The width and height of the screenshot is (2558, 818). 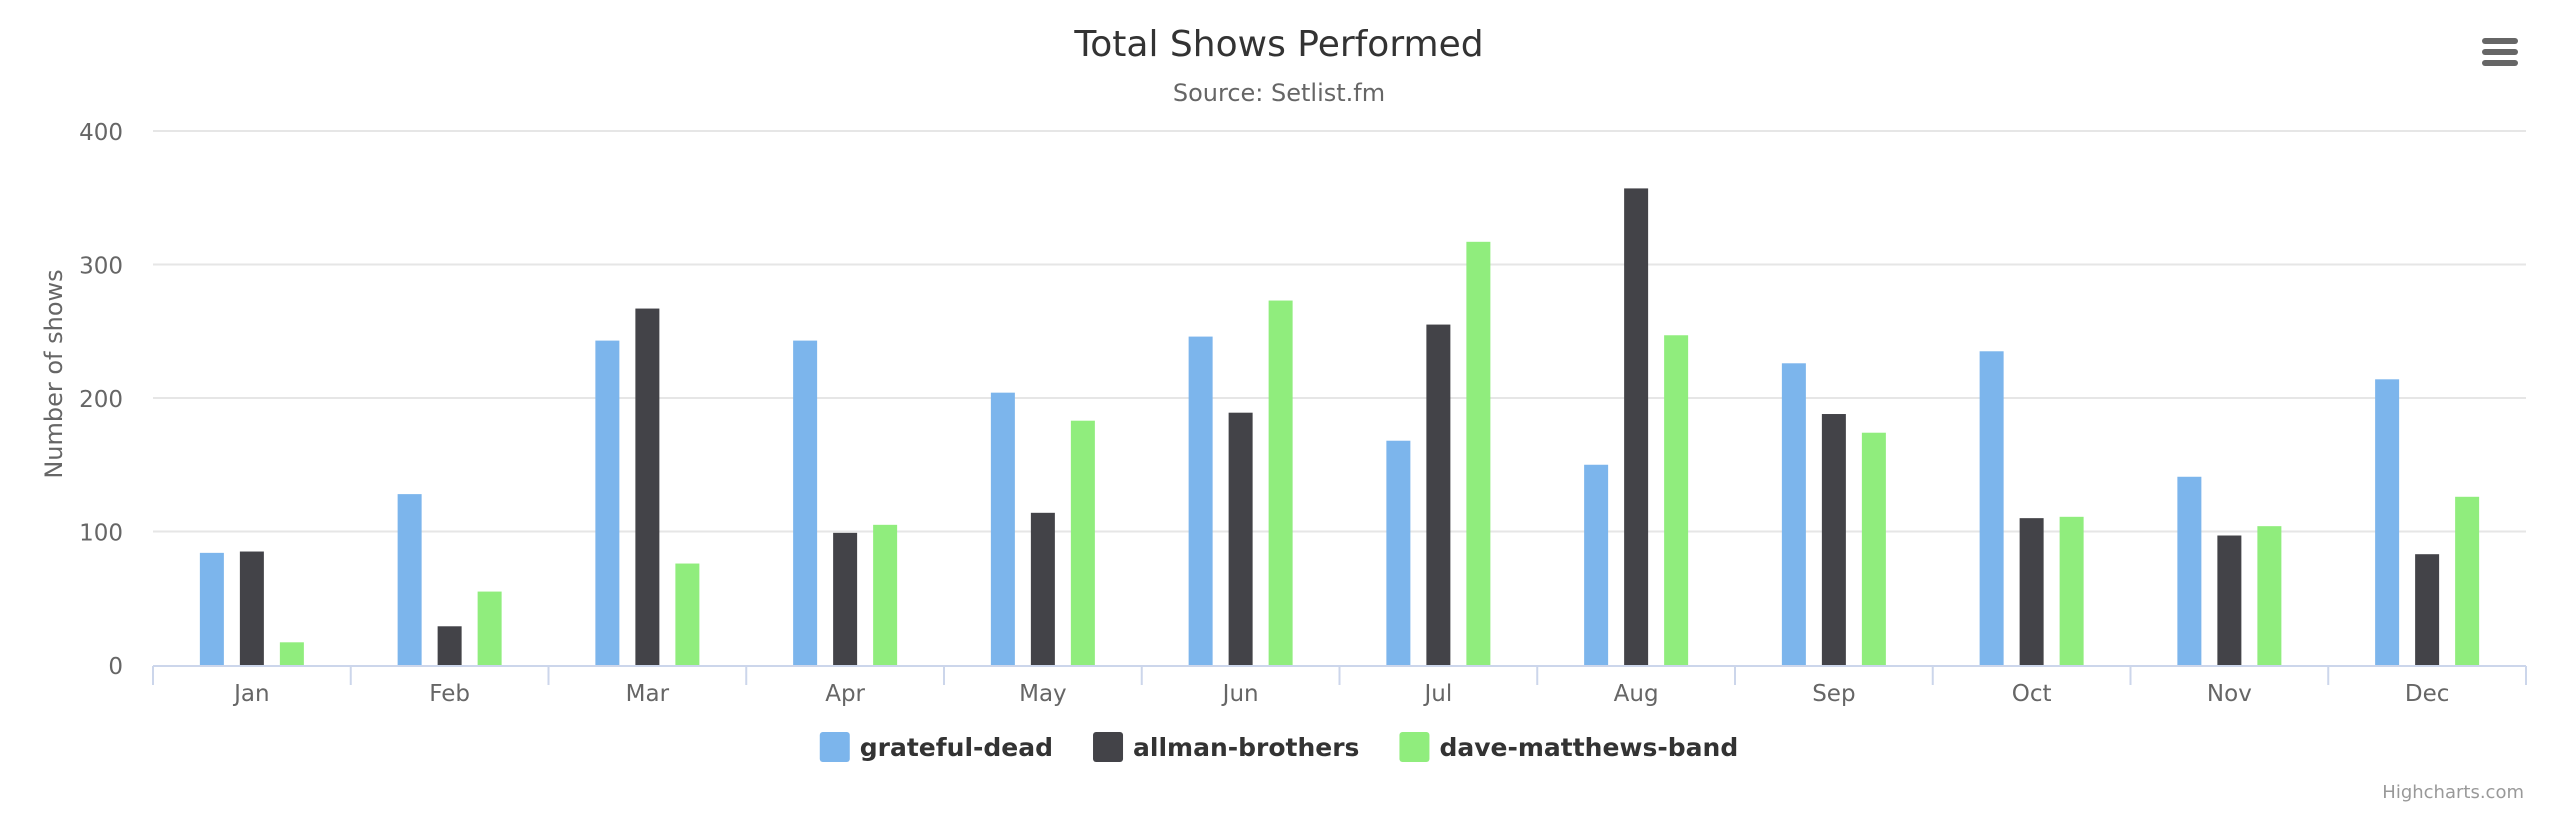 I want to click on bar-allman-brothers-jul, so click(x=1438, y=494).